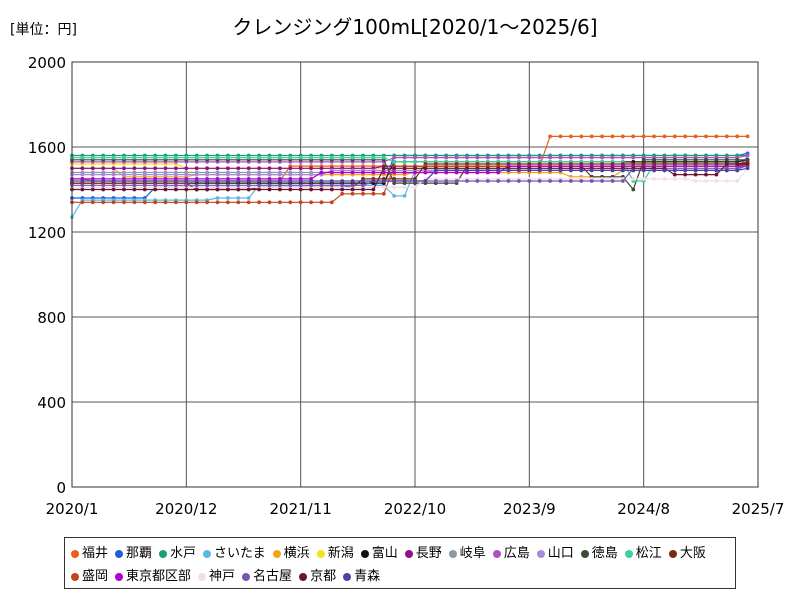  What do you see at coordinates (410, 169) in the screenshot?
I see `series-横浜` at bounding box center [410, 169].